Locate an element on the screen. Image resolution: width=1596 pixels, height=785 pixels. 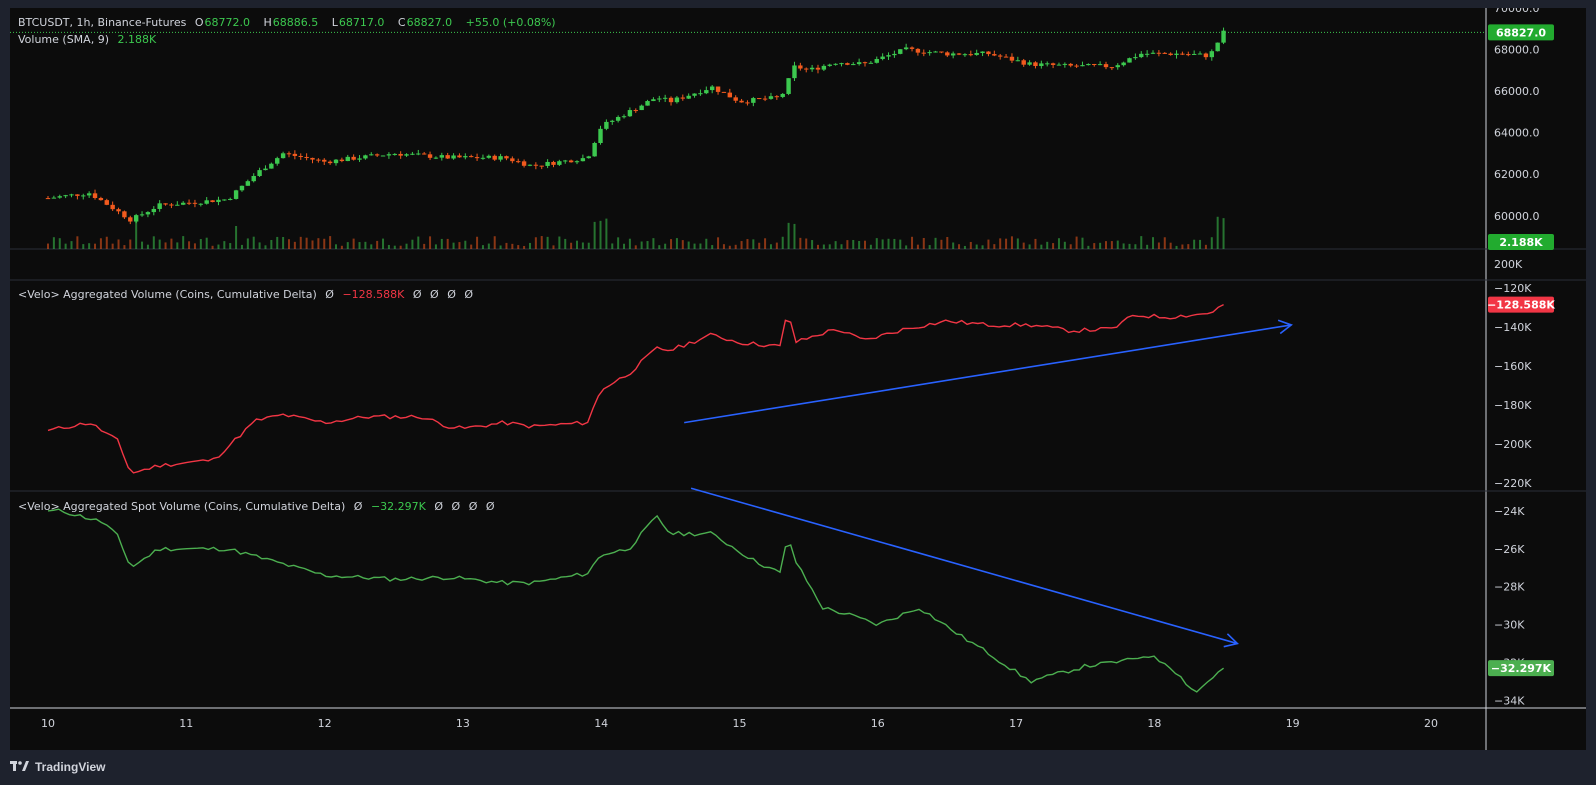
price-tick-label: 62000.0 is located at coordinates (1517, 174).